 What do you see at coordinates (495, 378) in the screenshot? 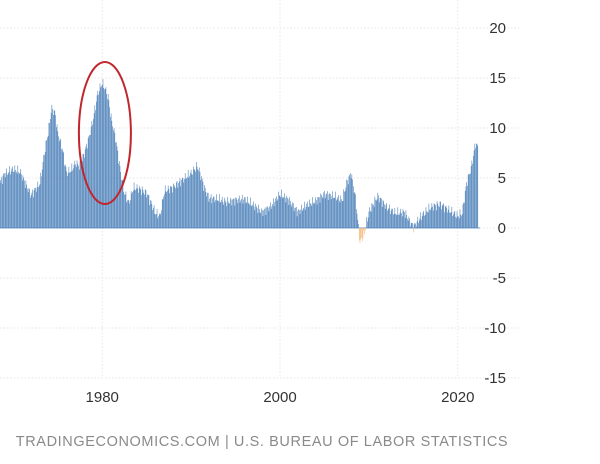
I see `y-tick-label: -15` at bounding box center [495, 378].